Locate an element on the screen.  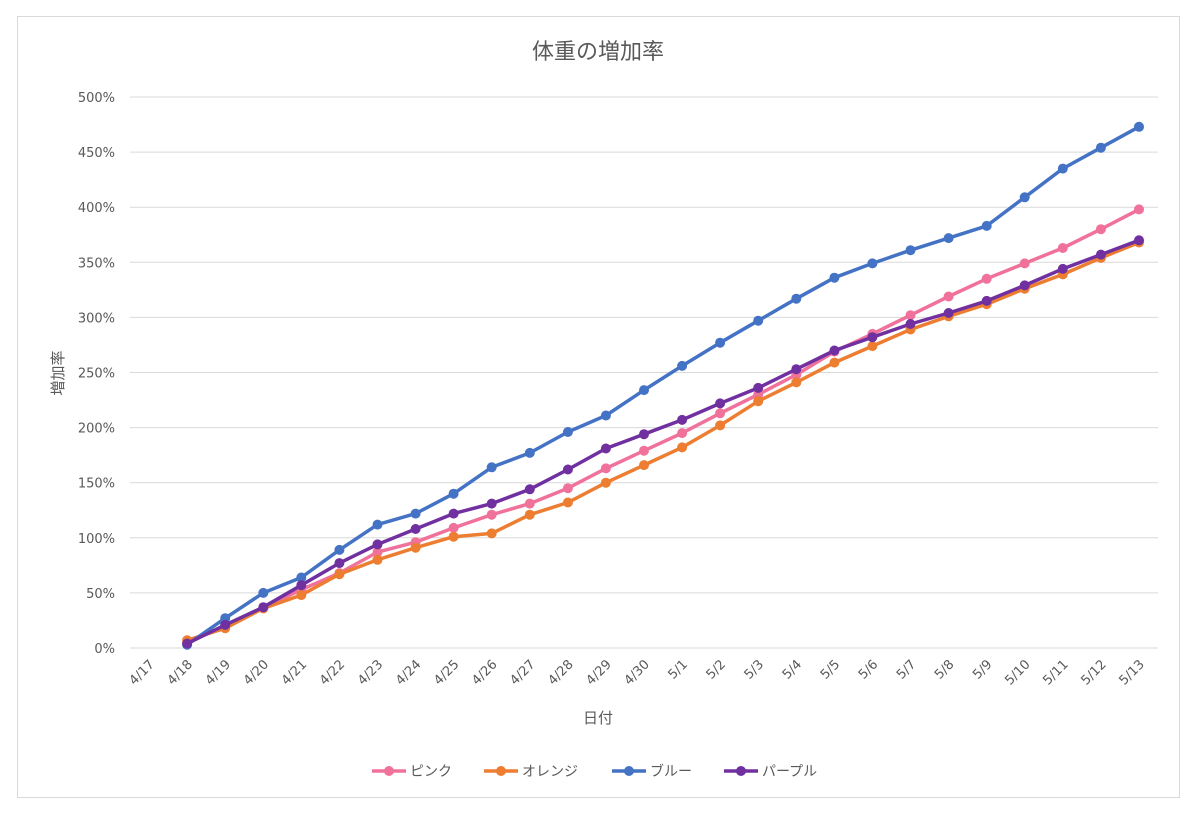
x-tick-label: 5/2 is located at coordinates (716, 669).